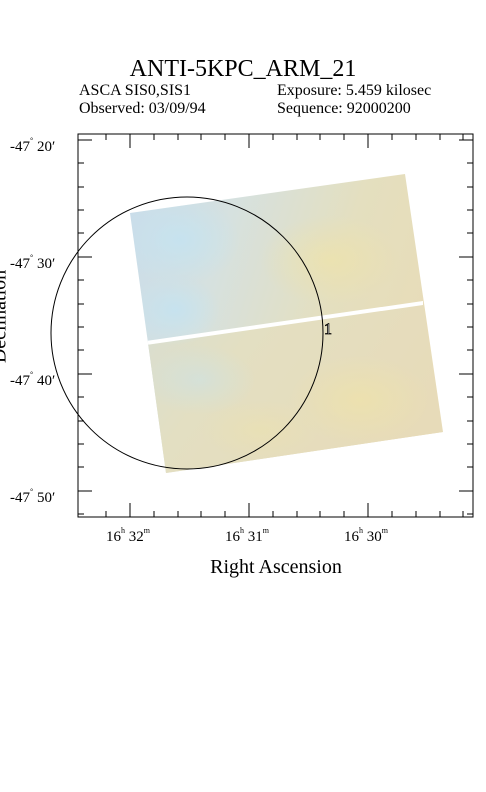  I want to click on sequence-label: Sequence: 92000200, so click(344, 108).